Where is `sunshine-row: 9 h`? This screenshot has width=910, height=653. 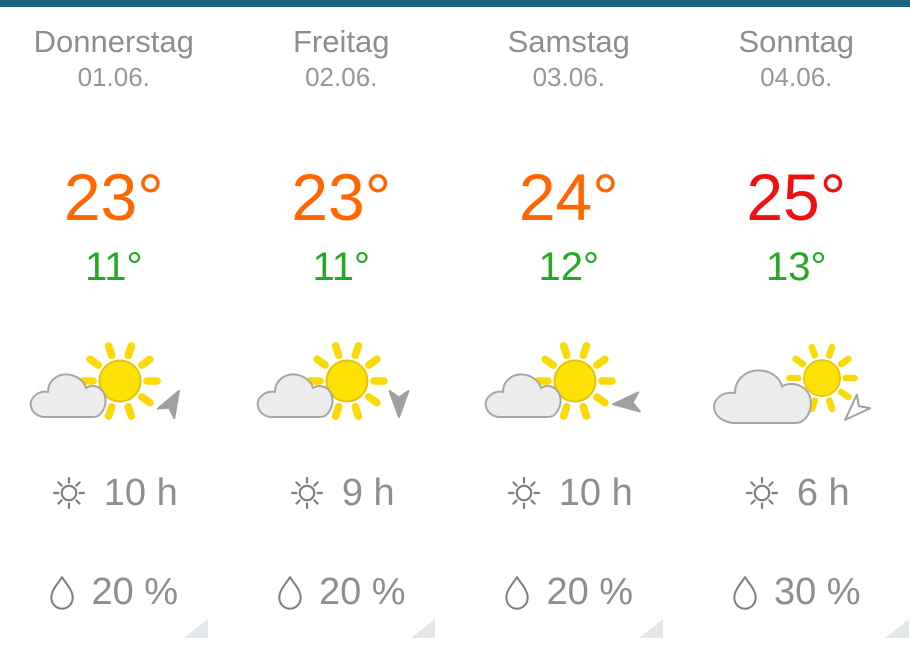 sunshine-row: 9 h is located at coordinates (342, 493).